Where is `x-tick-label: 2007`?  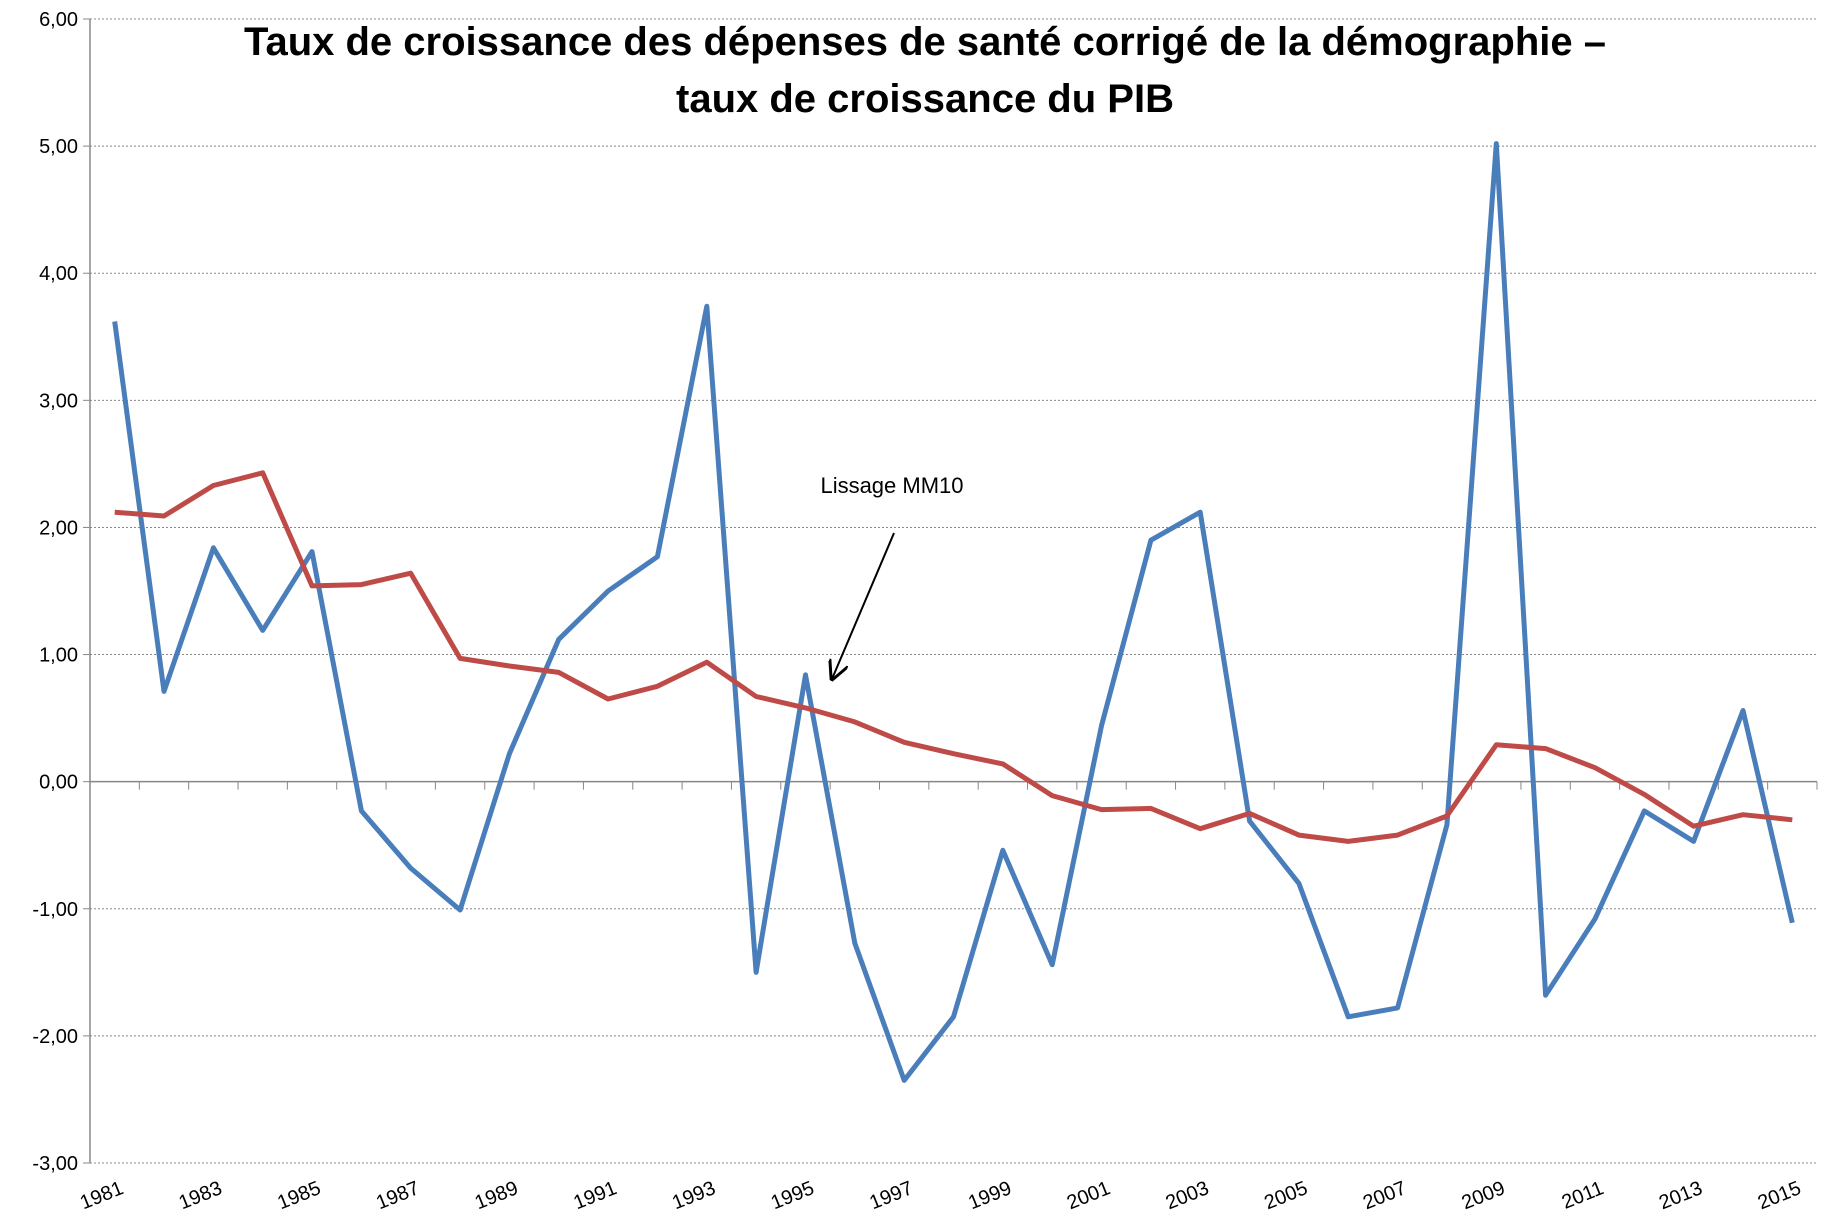
x-tick-label: 2007 is located at coordinates (1385, 1195).